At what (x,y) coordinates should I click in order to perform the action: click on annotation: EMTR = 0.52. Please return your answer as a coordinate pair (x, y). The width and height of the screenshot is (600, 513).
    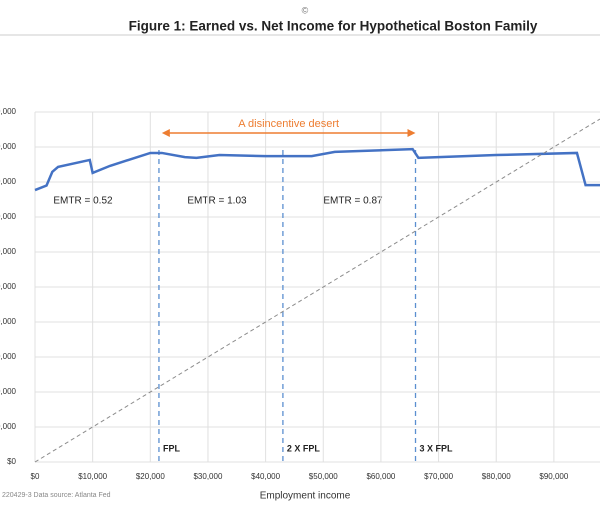
    Looking at the image, I should click on (83, 201).